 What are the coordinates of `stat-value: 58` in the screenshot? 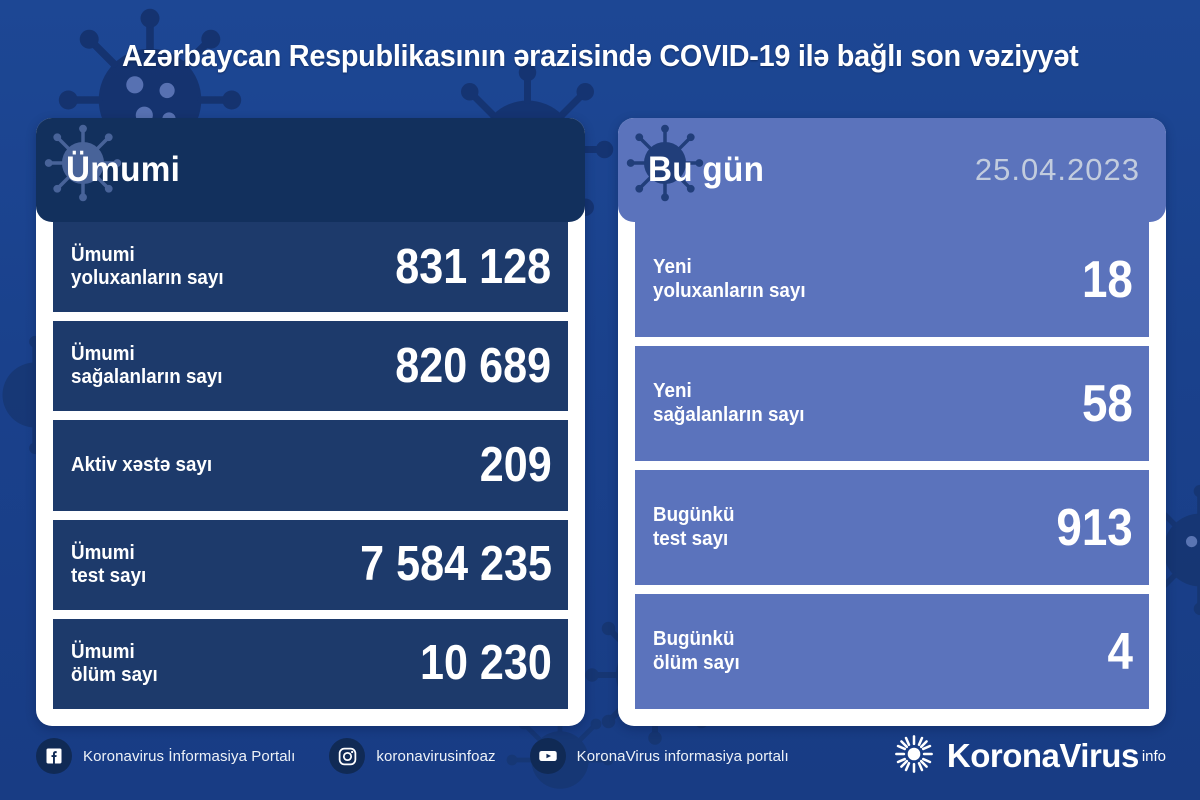 It's located at (1107, 403).